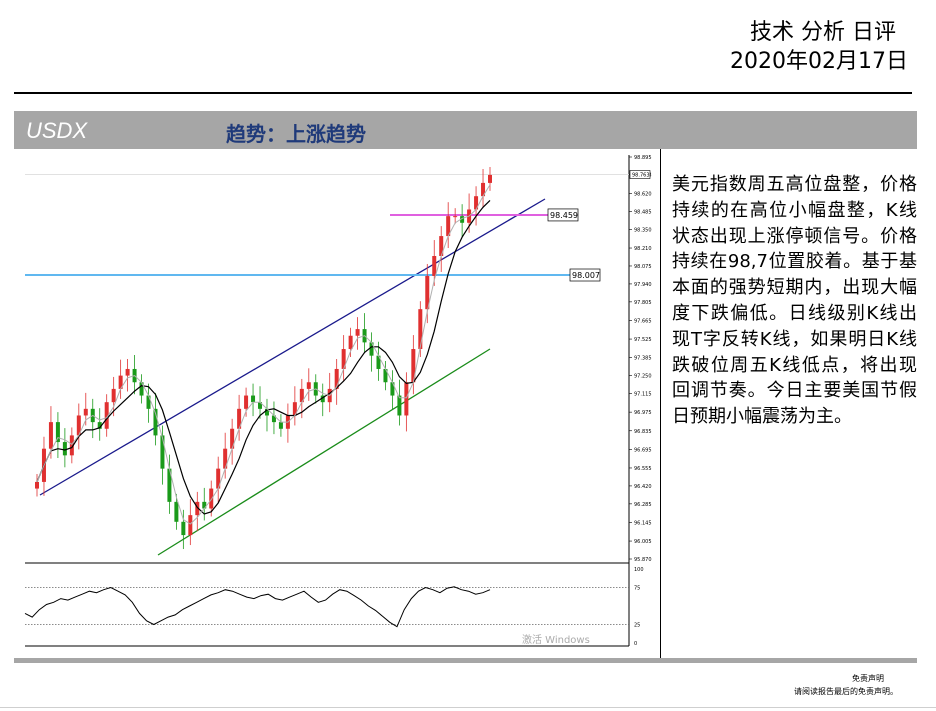 This screenshot has height=711, width=936. Describe the element at coordinates (257, 607) in the screenshot. I see `oscillator-line` at that location.